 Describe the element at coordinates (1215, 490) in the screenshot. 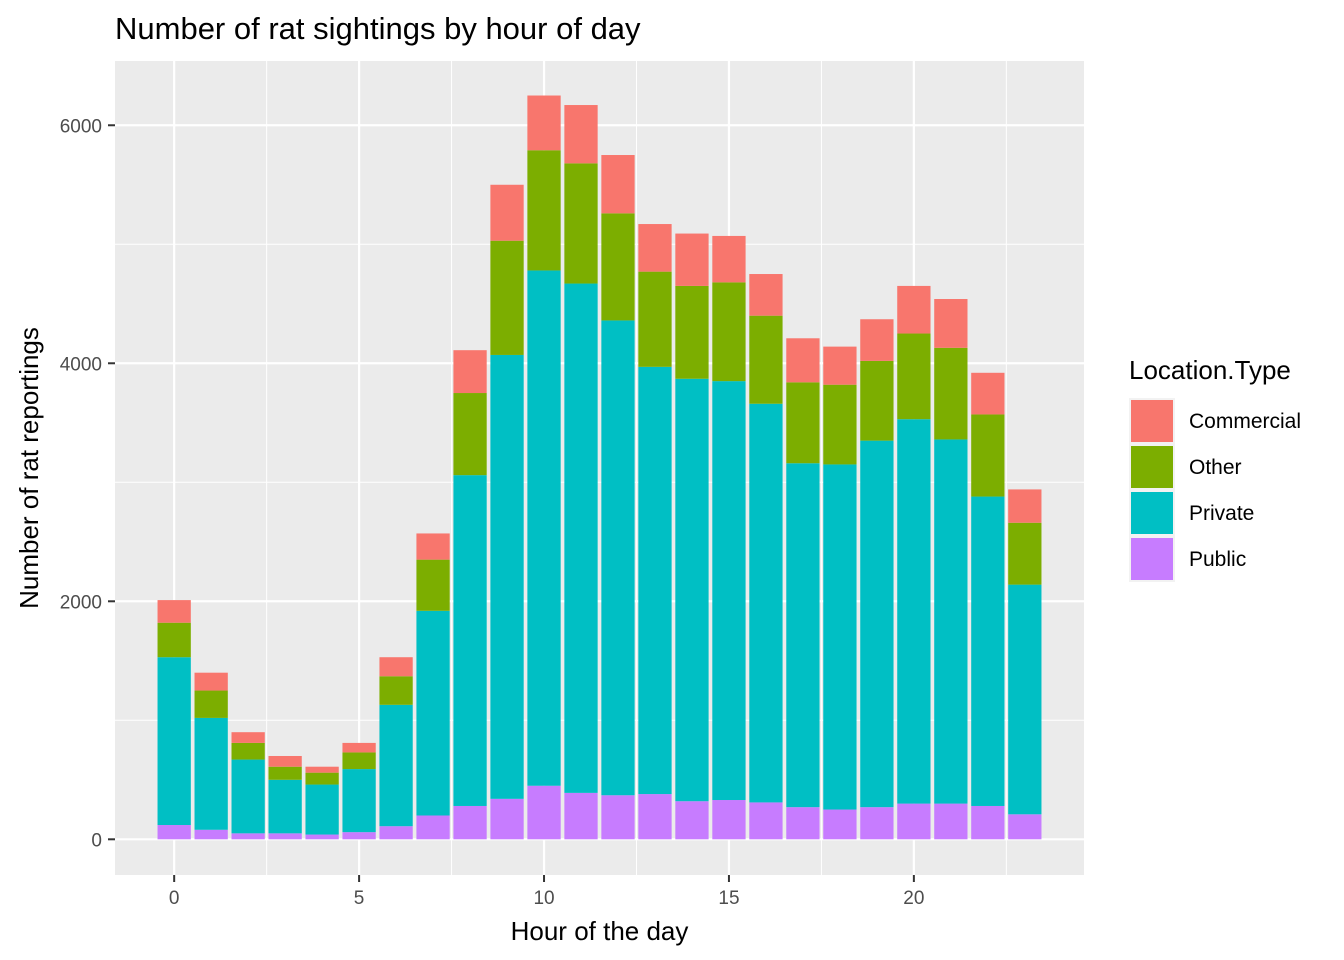

I see `legend-items: Commercial Other Private Public` at that location.